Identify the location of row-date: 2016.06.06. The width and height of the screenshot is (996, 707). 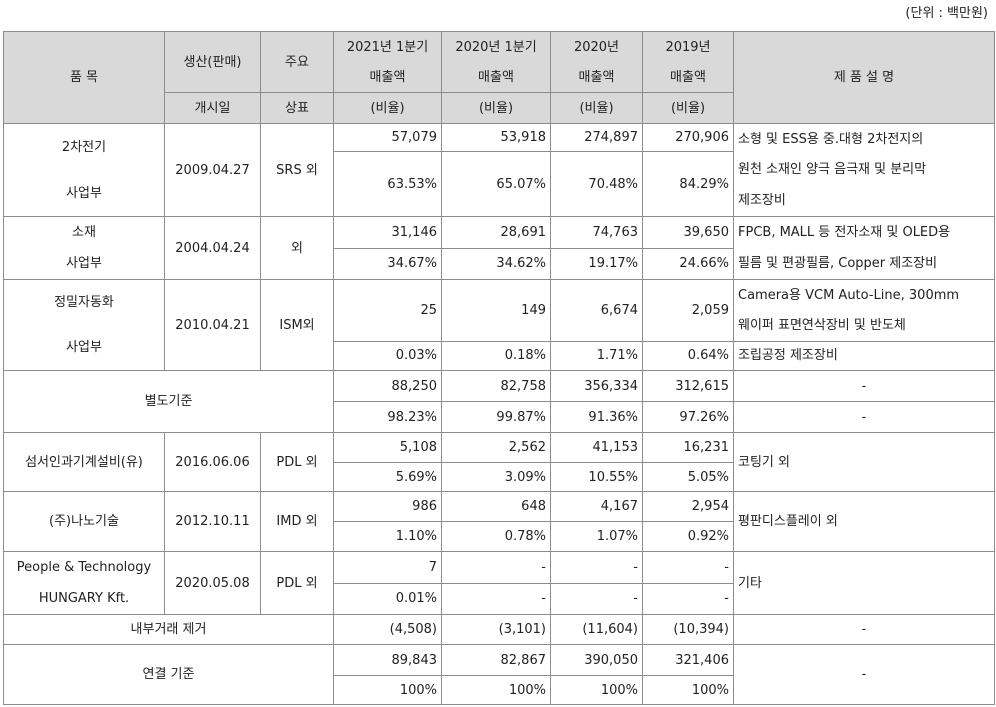
(212, 462).